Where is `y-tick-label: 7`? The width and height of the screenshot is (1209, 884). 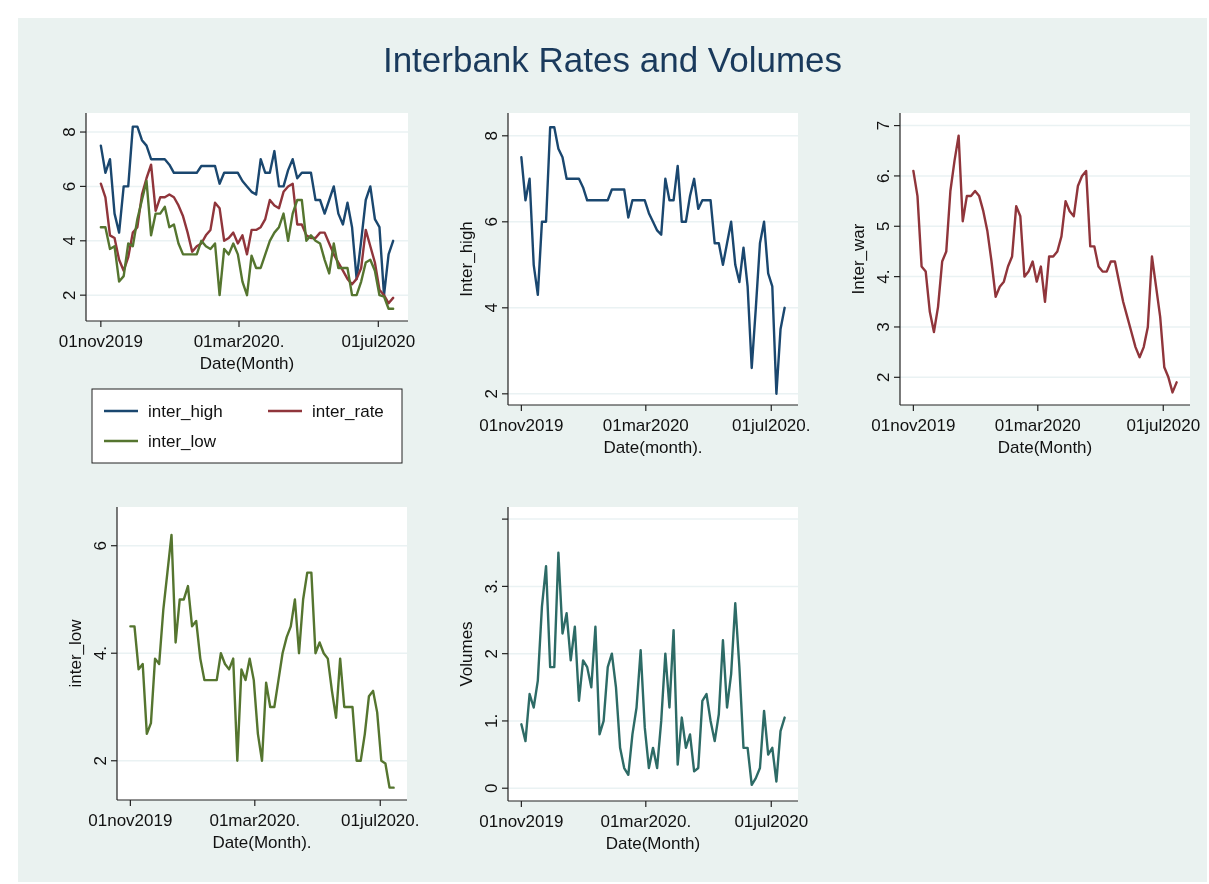 y-tick-label: 7 is located at coordinates (883, 125).